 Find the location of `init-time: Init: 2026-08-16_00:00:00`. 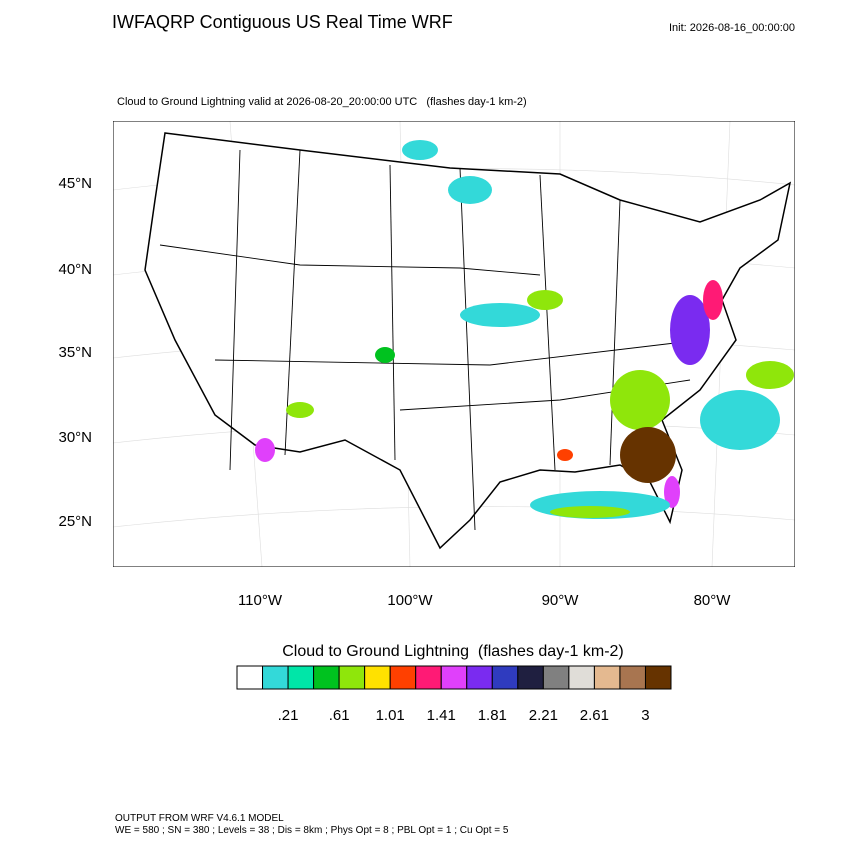

init-time: Init: 2026-08-16_00:00:00 is located at coordinates (732, 28).